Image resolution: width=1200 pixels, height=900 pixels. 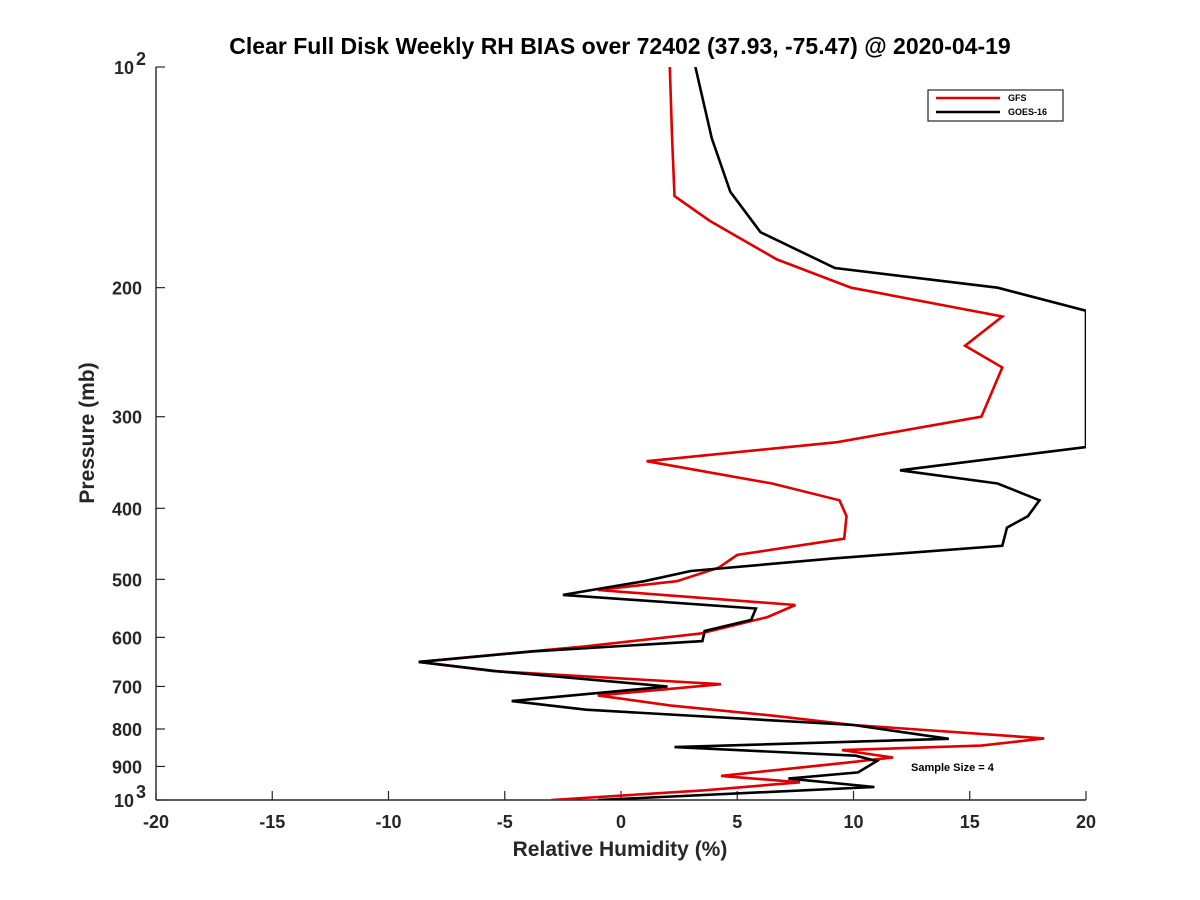 What do you see at coordinates (953, 768) in the screenshot?
I see `sample-size-annotation: Sample Size = 4` at bounding box center [953, 768].